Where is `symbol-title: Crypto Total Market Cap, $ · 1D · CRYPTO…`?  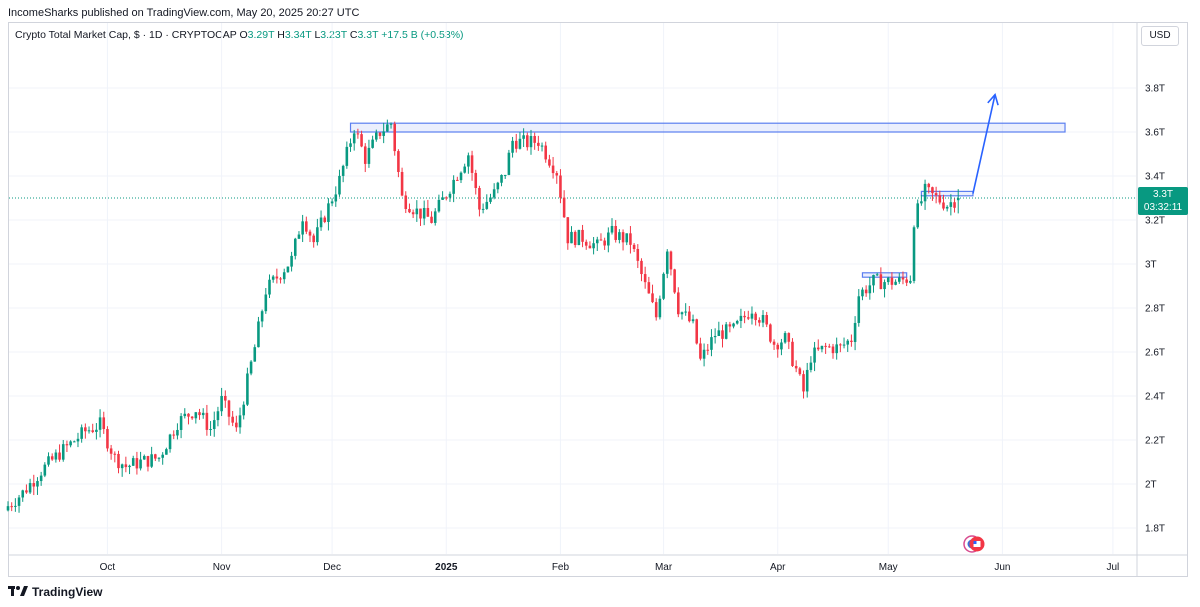 symbol-title: Crypto Total Market Cap, $ · 1D · CRYPTO… is located at coordinates (126, 35).